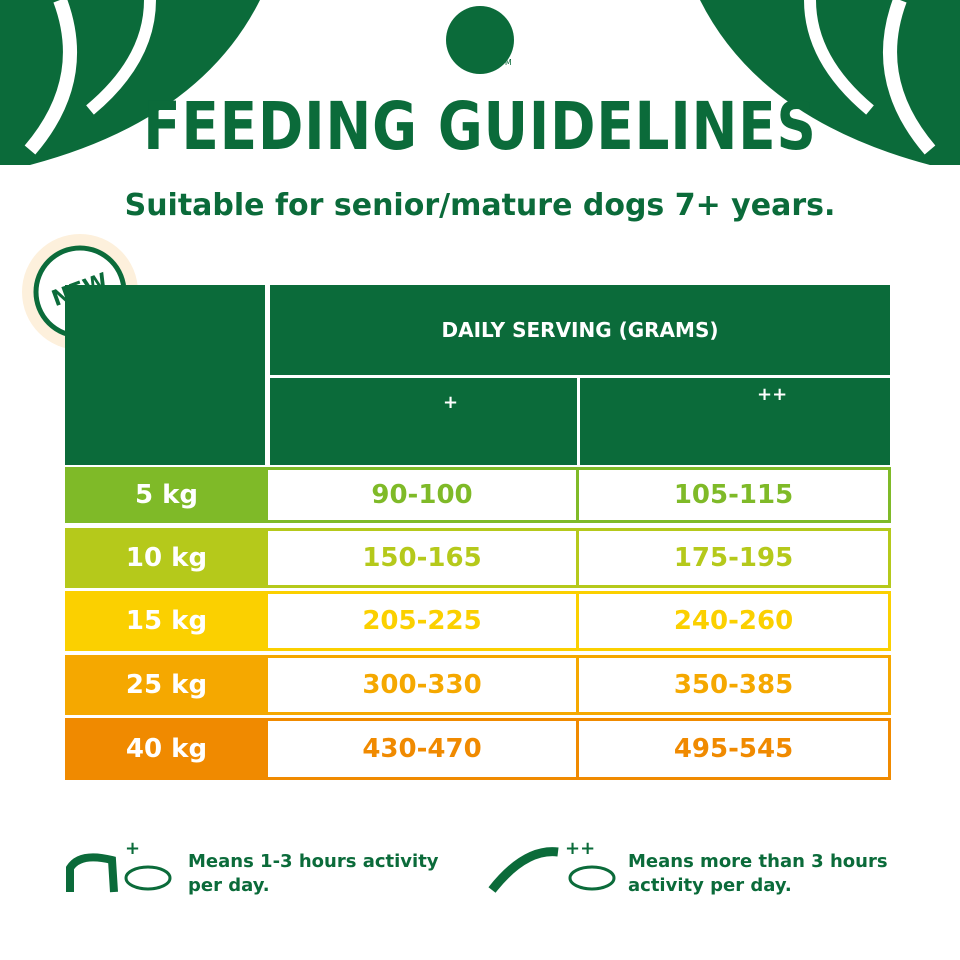 The width and height of the screenshot is (960, 960). I want to click on weight: 15 kg, so click(166, 621).